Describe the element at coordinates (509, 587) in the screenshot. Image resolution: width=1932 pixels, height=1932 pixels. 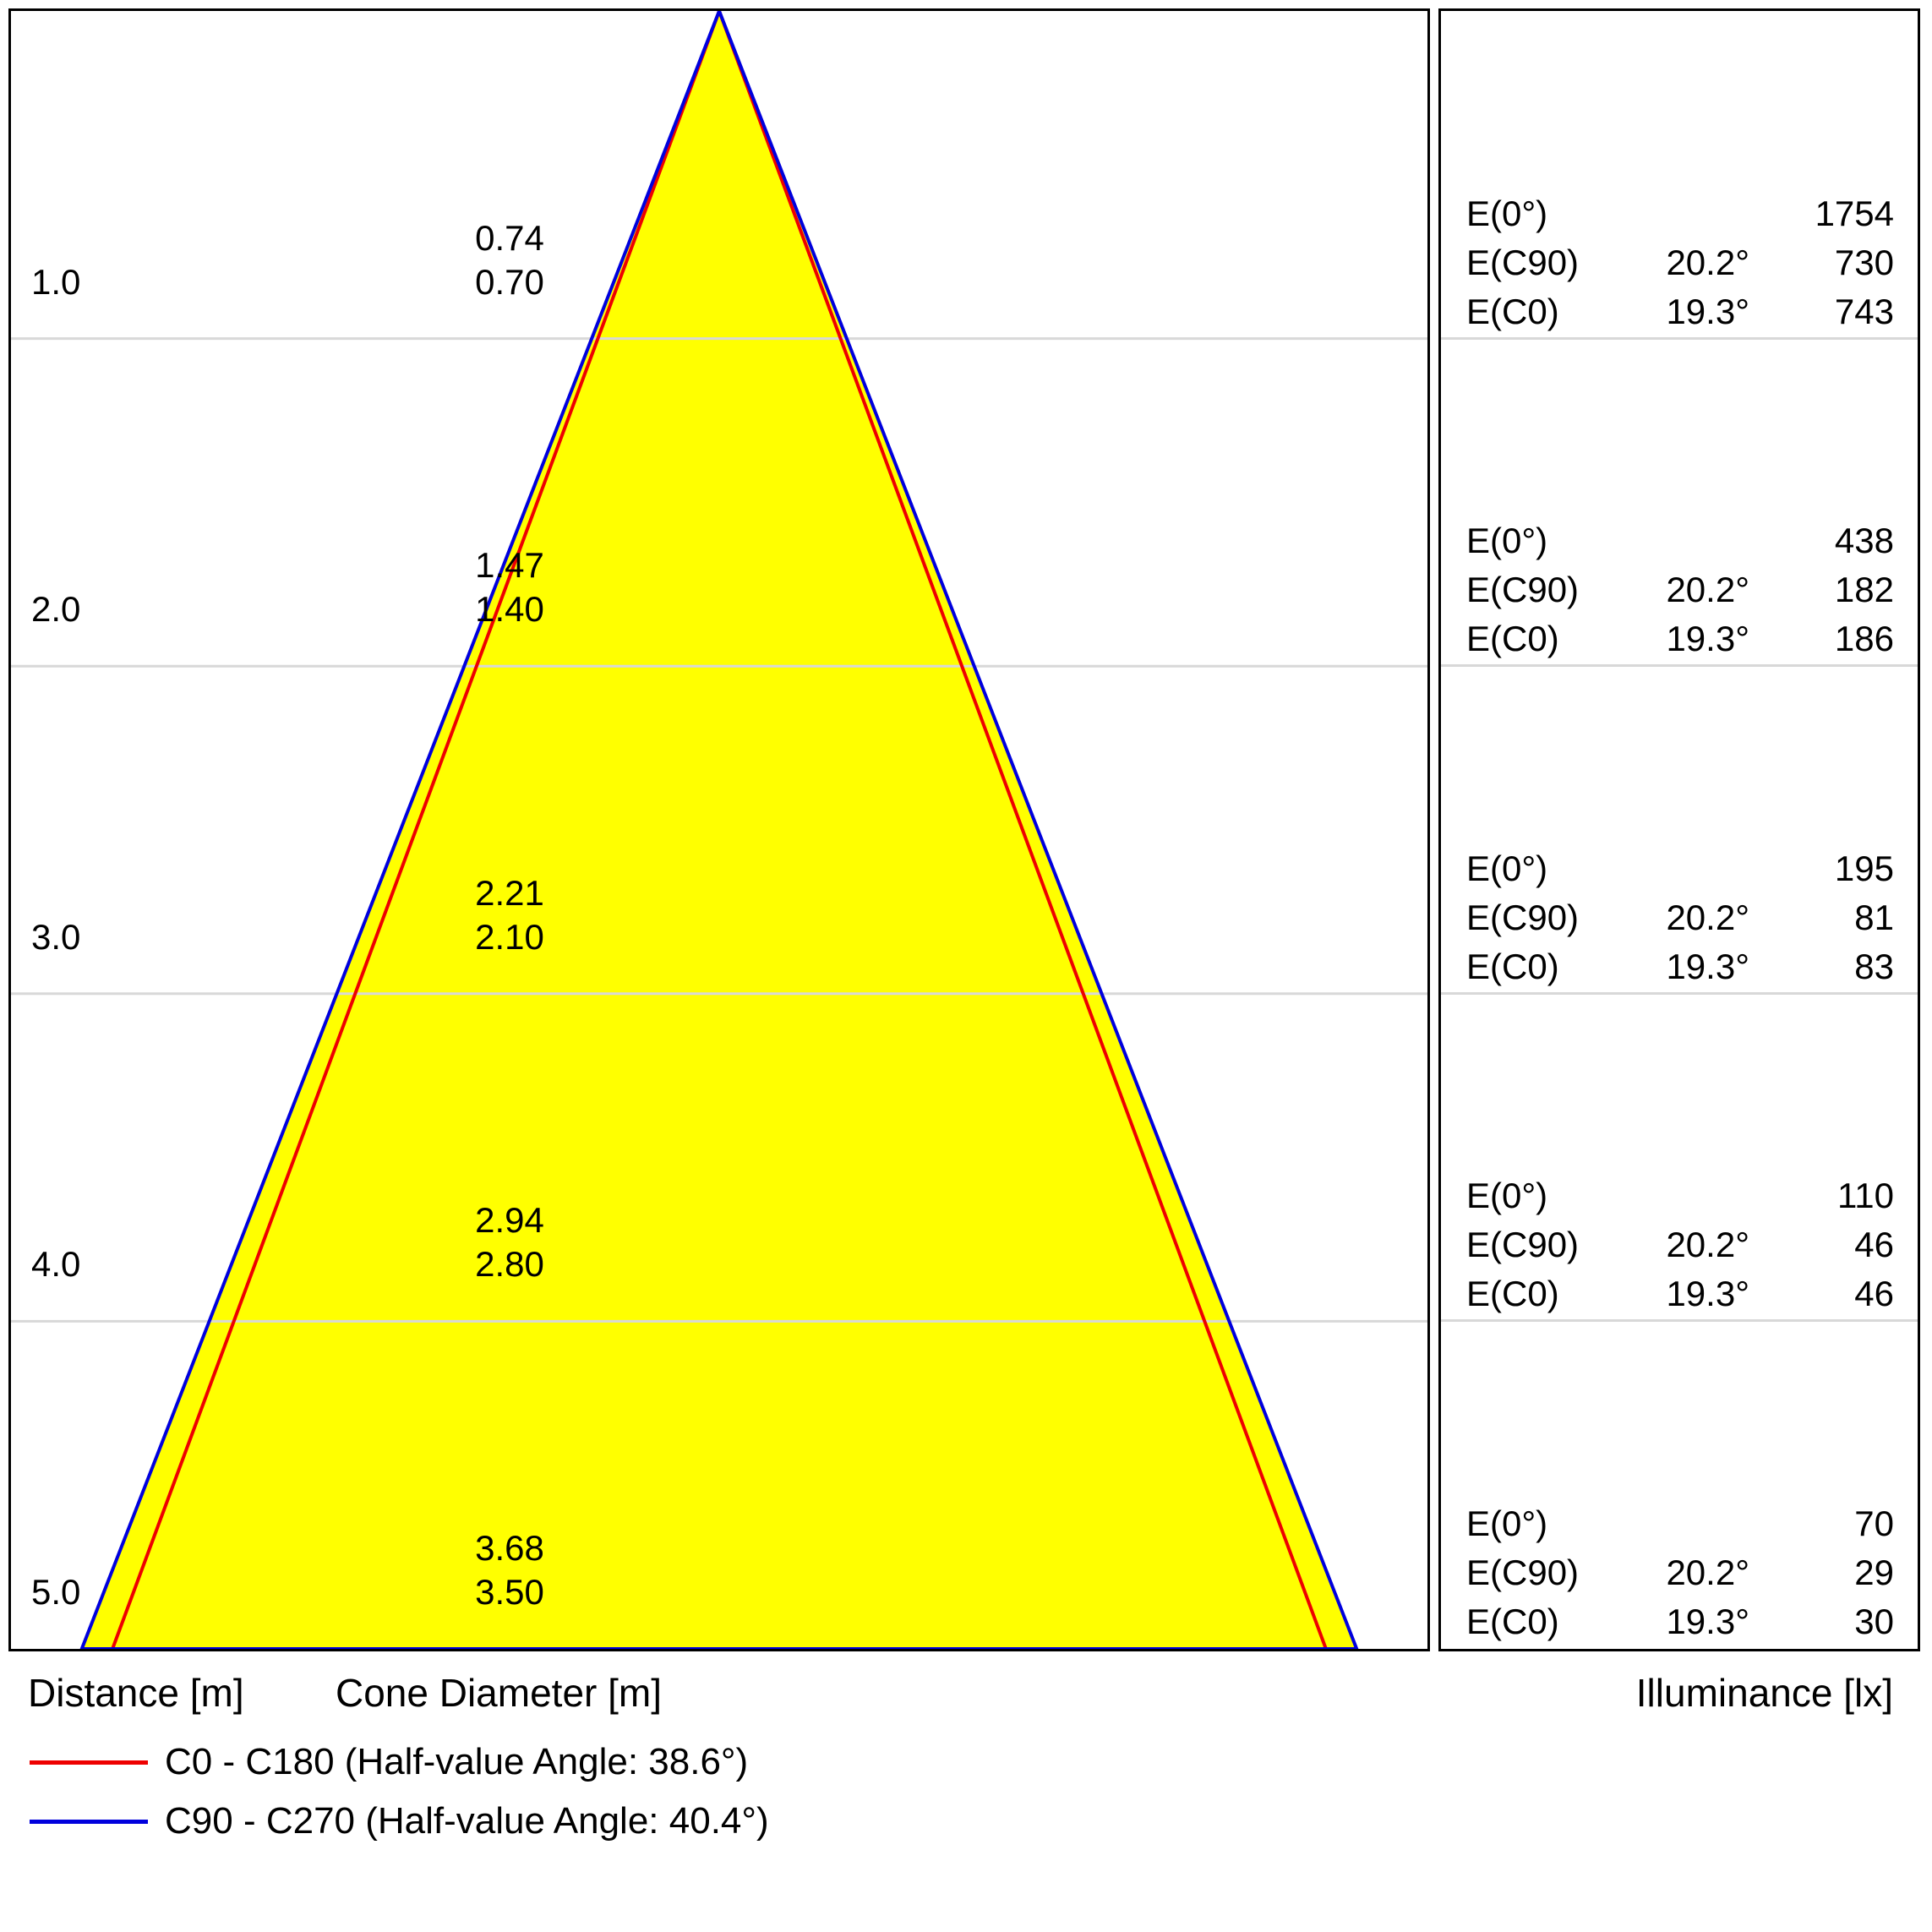
I see `cone-diameter-values-2m: 1.47 1.40` at that location.